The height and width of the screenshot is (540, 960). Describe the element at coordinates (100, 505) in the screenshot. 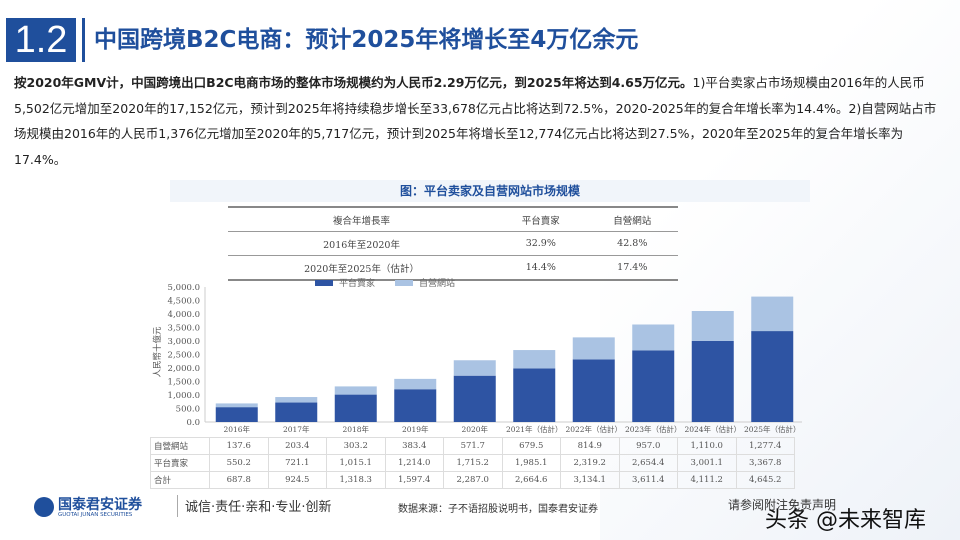

I see `company-name: 国泰君安证券` at that location.